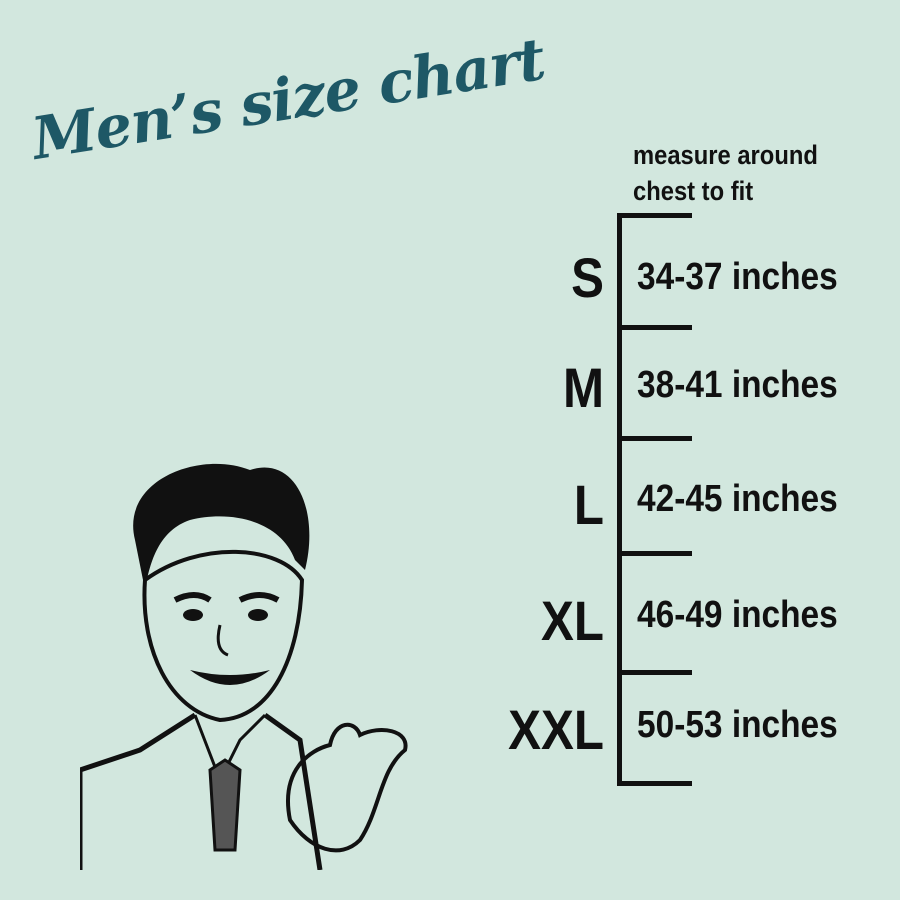 This screenshot has width=900, height=900. I want to click on size-label-xl: XL, so click(572, 620).